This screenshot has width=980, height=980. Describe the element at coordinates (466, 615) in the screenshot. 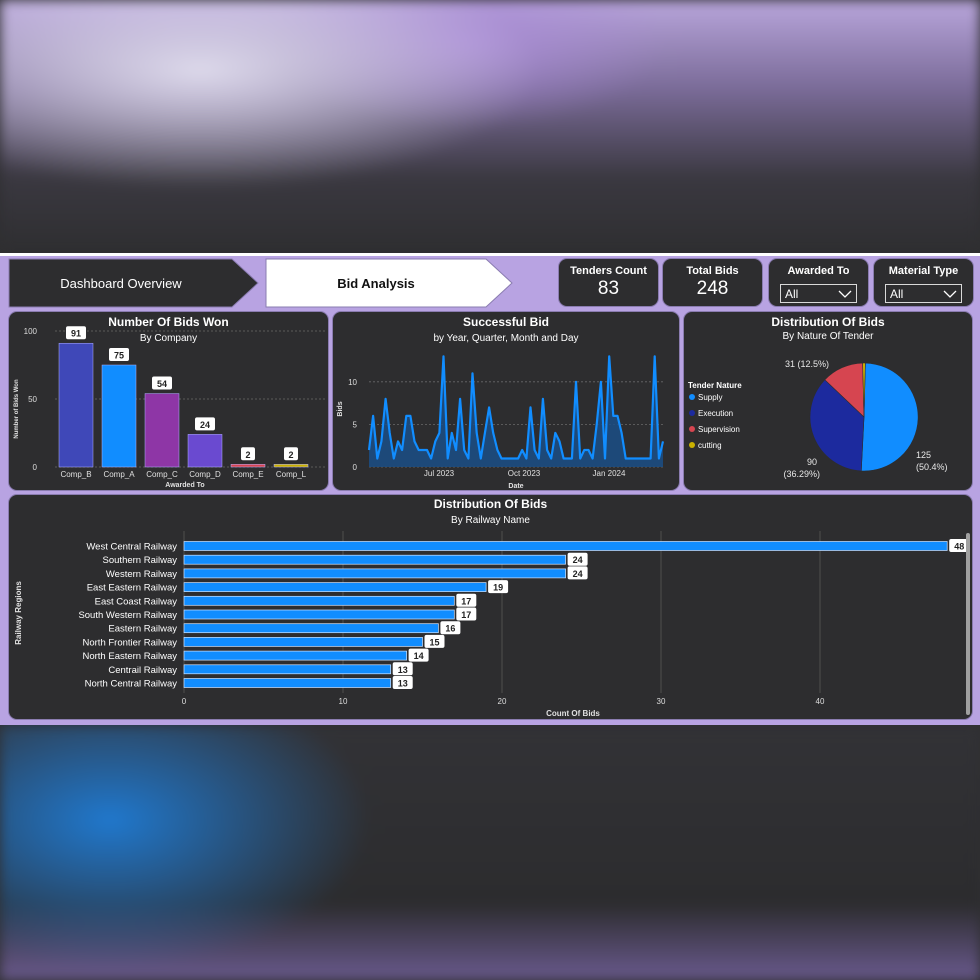

I see `data-label: 17` at that location.